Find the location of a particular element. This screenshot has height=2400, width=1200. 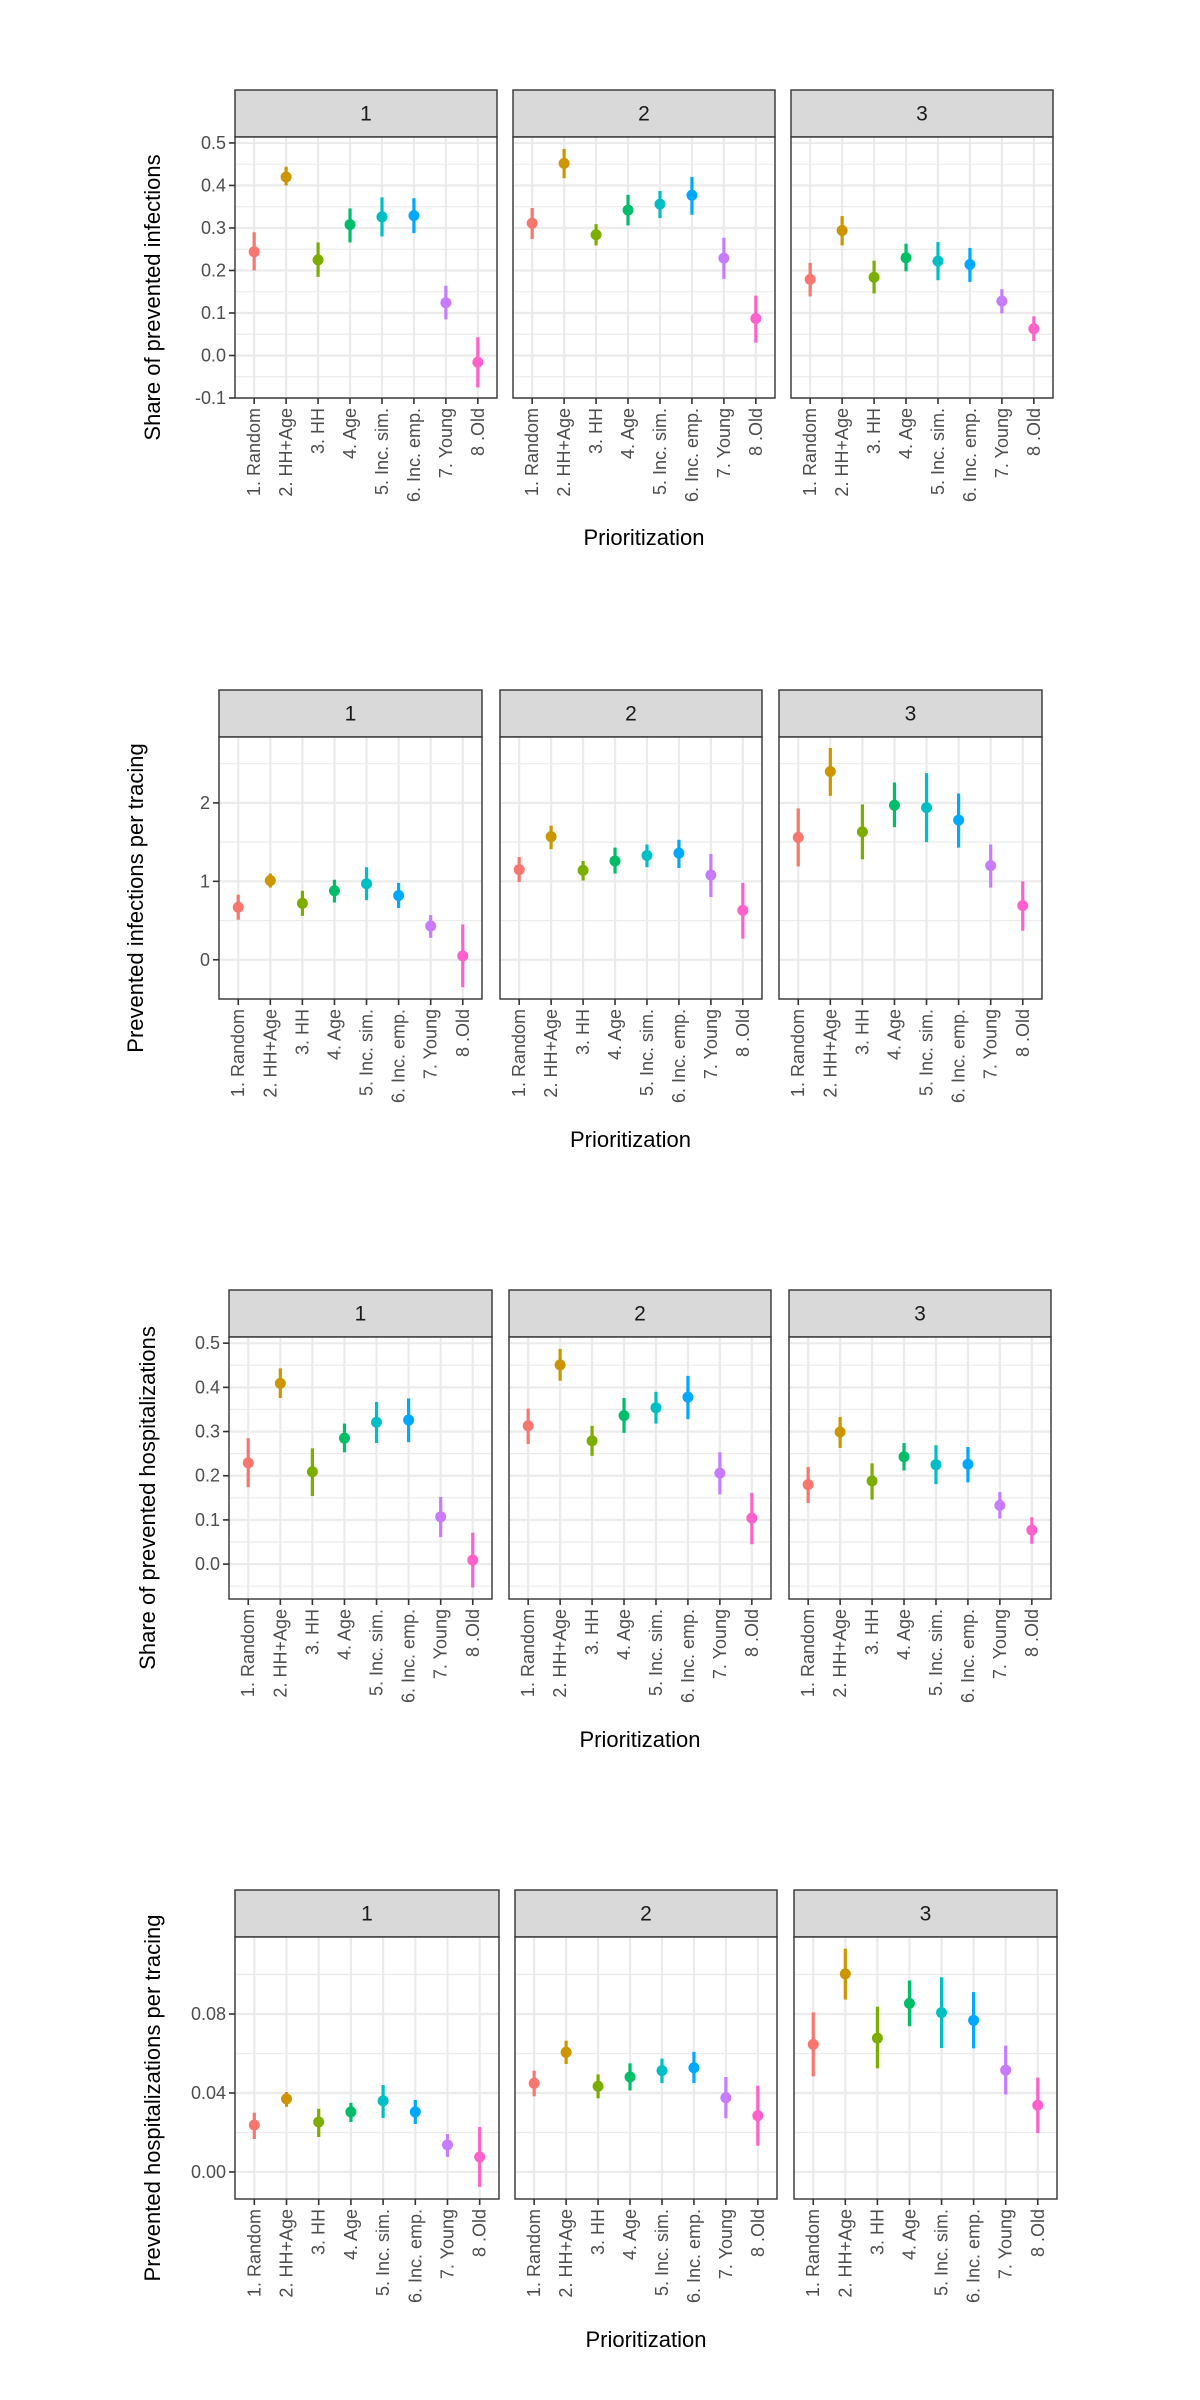

y-tick-label: 0.5 is located at coordinates (207, 1343).